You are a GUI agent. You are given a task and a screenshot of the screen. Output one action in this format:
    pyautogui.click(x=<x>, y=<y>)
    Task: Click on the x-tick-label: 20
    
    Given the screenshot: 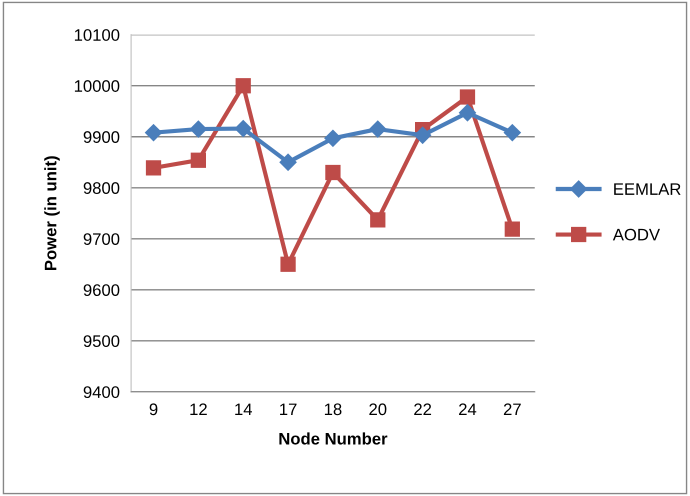 What is the action you would take?
    pyautogui.click(x=377, y=409)
    